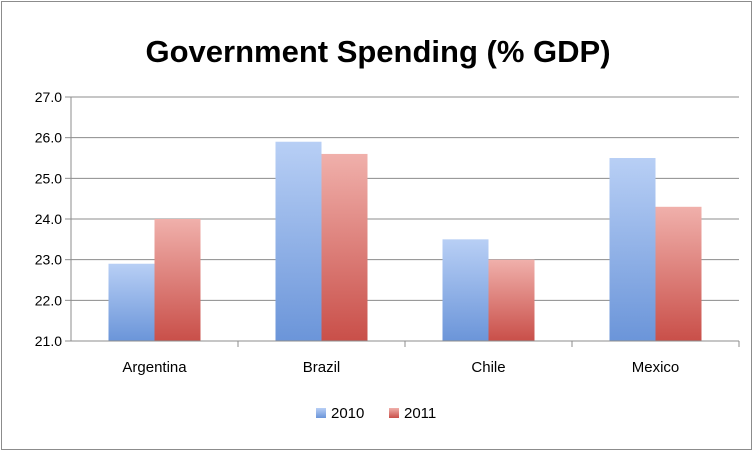  Describe the element at coordinates (656, 367) in the screenshot. I see `x-category-label: Mexico` at that location.